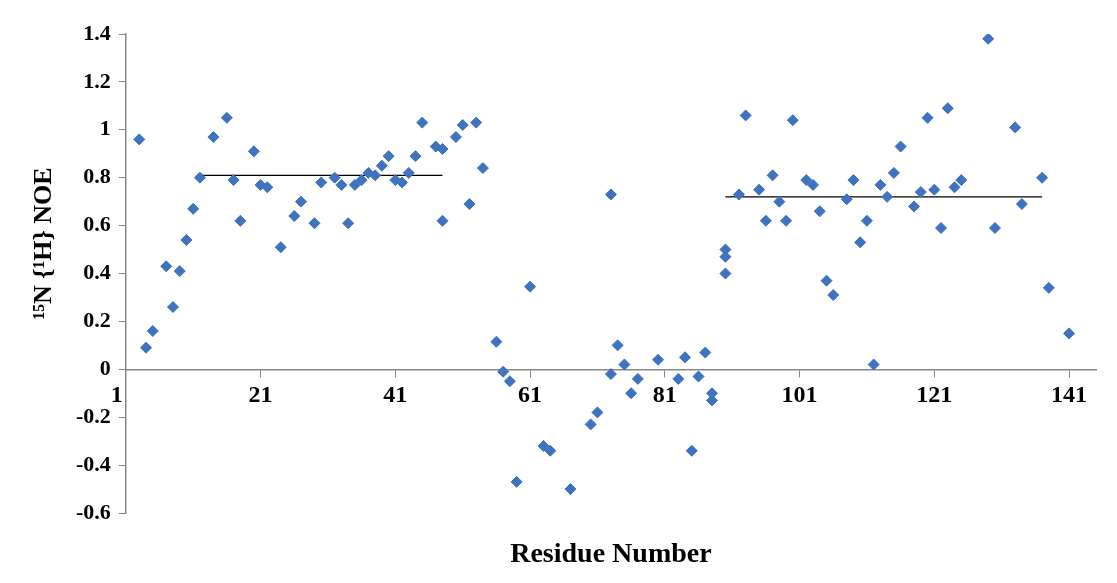 The image size is (1117, 583). Describe the element at coordinates (260, 393) in the screenshot. I see `x-tick-label: 21` at that location.